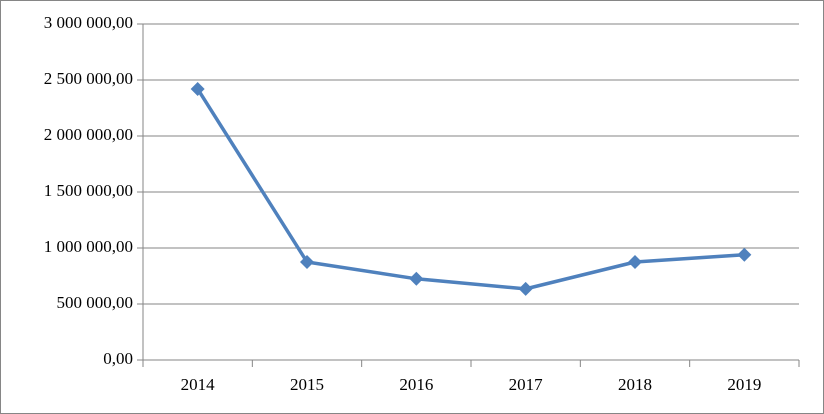 This screenshot has height=414, width=824. Describe the element at coordinates (118, 358) in the screenshot. I see `y-tick-label: 0,00` at that location.